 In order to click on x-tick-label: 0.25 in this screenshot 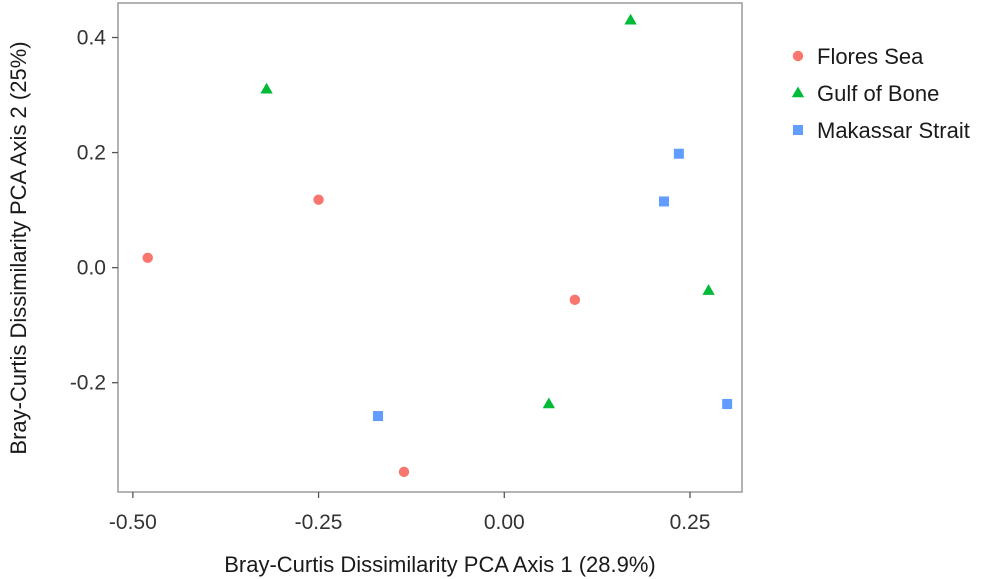, I will do `click(690, 522)`.